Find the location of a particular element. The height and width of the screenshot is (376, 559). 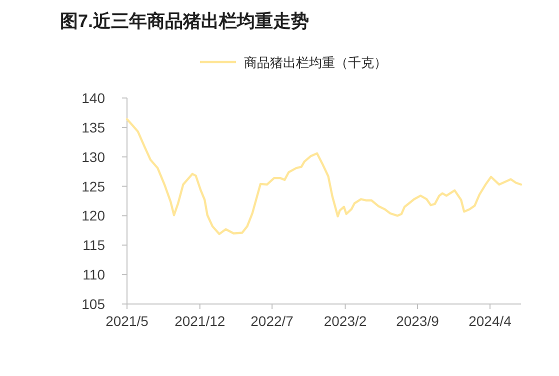

x-tick-label: 2021/12 is located at coordinates (200, 321).